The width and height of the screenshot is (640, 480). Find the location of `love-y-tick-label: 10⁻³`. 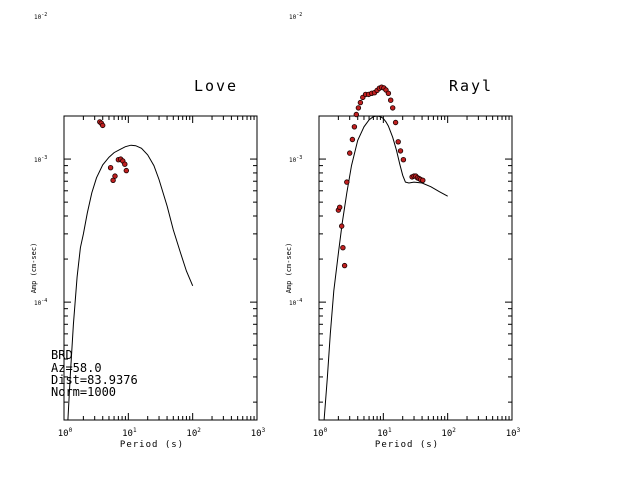

love-y-tick-label: 10⁻³ is located at coordinates (40, 159).